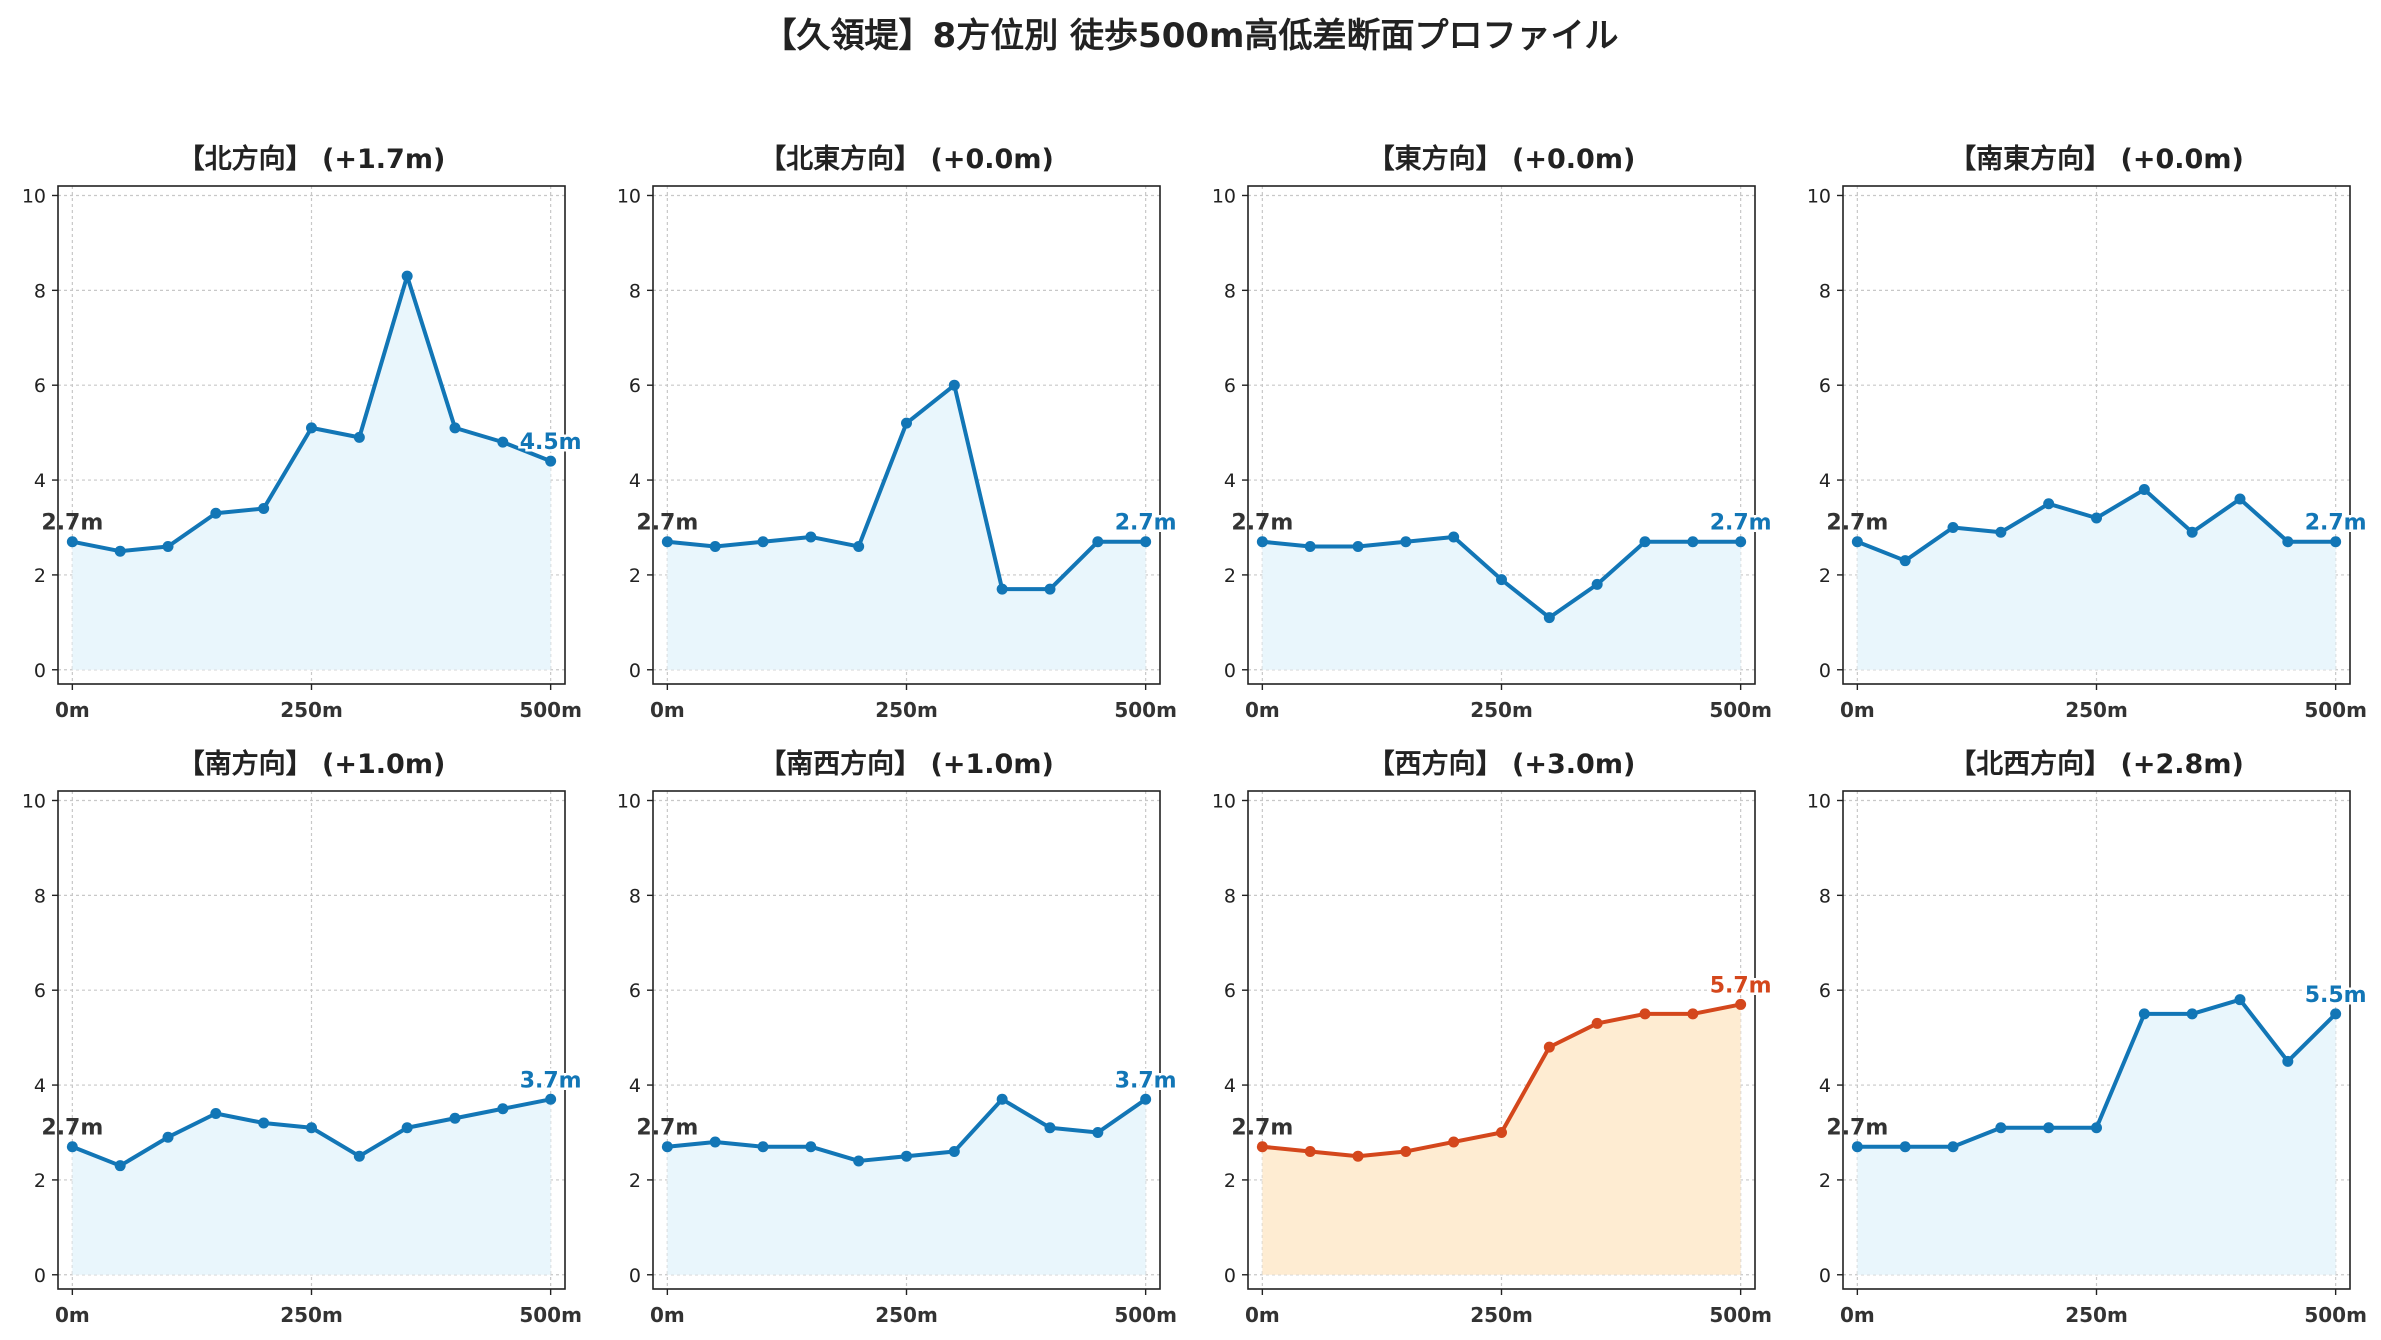 The width and height of the screenshot is (2381, 1340). What do you see at coordinates (898, 432) in the screenshot?
I see `panel-2: 【北東方向】 (+0.0m) 0 2 4 6 8 10 0m 250m 500m 2.7m 2.7m` at bounding box center [898, 432].